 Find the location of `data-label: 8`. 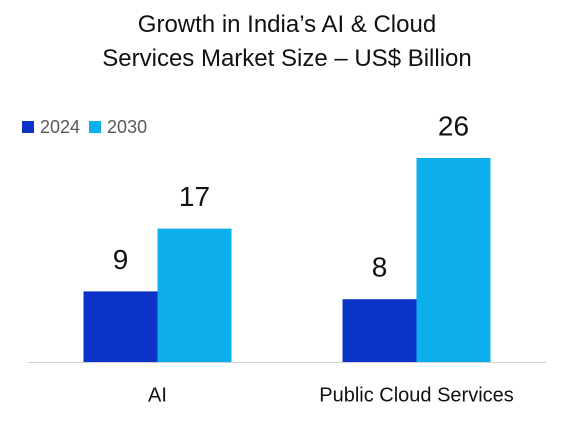

data-label: 8 is located at coordinates (380, 267).